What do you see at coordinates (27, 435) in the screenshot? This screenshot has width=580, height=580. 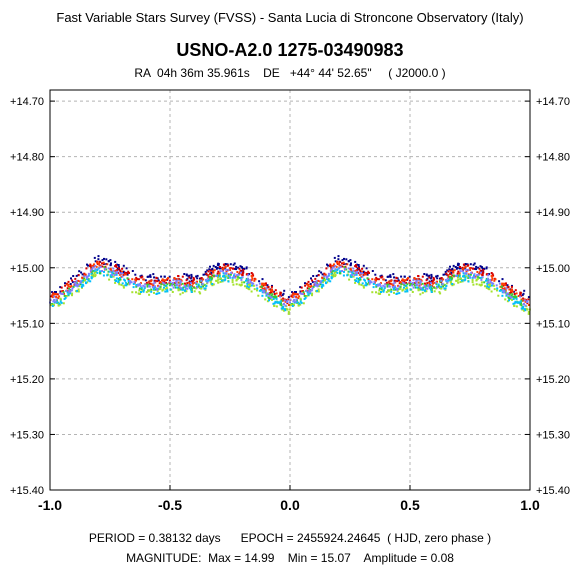 I see `y-tick-label-left: +15.30` at bounding box center [27, 435].